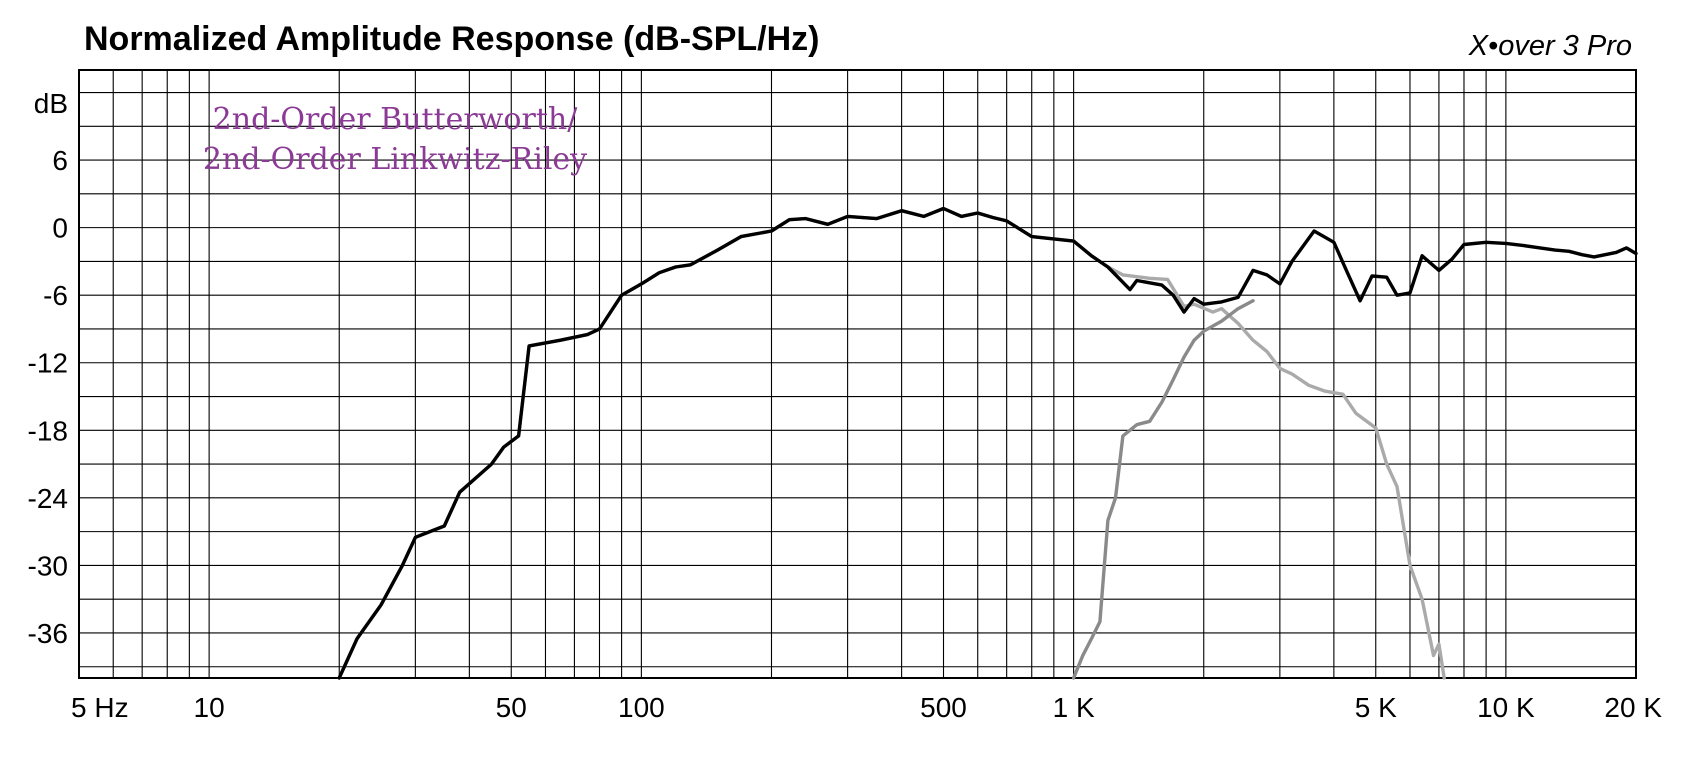  Describe the element at coordinates (1074, 707) in the screenshot. I see `x-tick-label: 1 K` at that location.